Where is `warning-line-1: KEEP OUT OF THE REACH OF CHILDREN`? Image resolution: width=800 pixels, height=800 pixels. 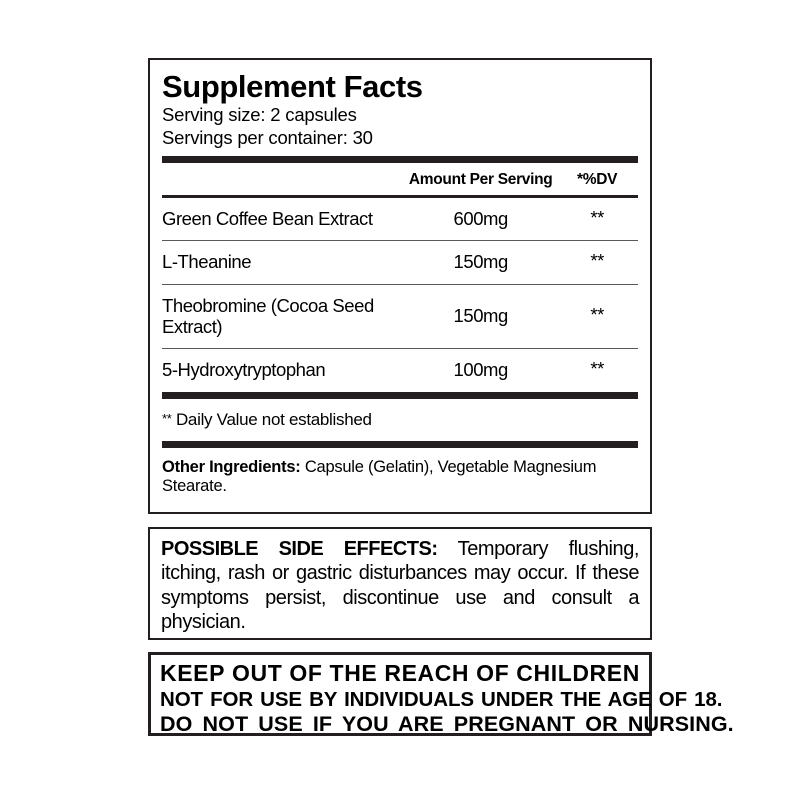 warning-line-1: KEEP OUT OF THE REACH OF CHILDREN is located at coordinates (400, 674).